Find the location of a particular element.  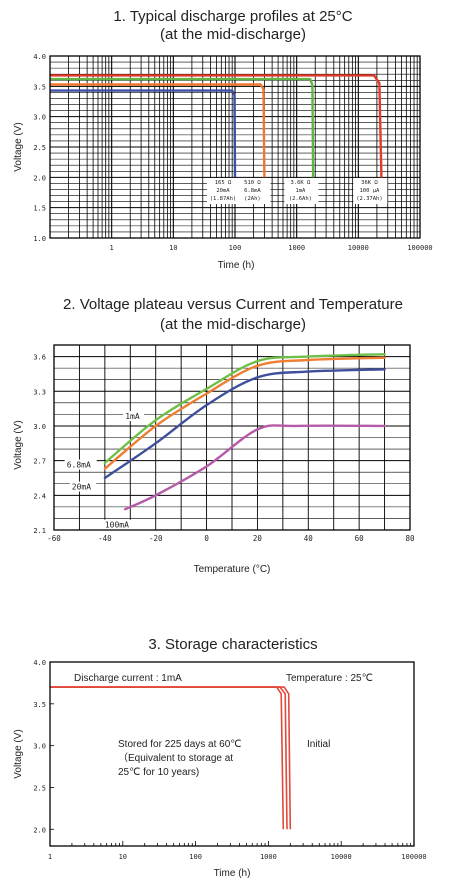

chart1-y-tick-label: 3.5 is located at coordinates (39, 87).